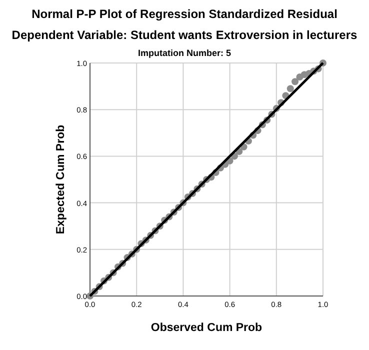  What do you see at coordinates (185, 35) in the screenshot?
I see `chart-subtitle: Dependent Variable: Student wants Extroversion in lecturers` at bounding box center [185, 35].